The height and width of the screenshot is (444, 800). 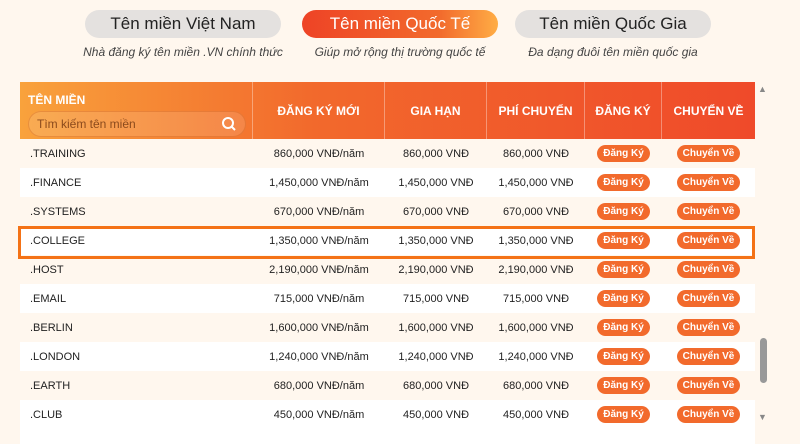 What do you see at coordinates (319, 269) in the screenshot?
I see `price-new: 2,190,000 VNĐ/năm` at bounding box center [319, 269].